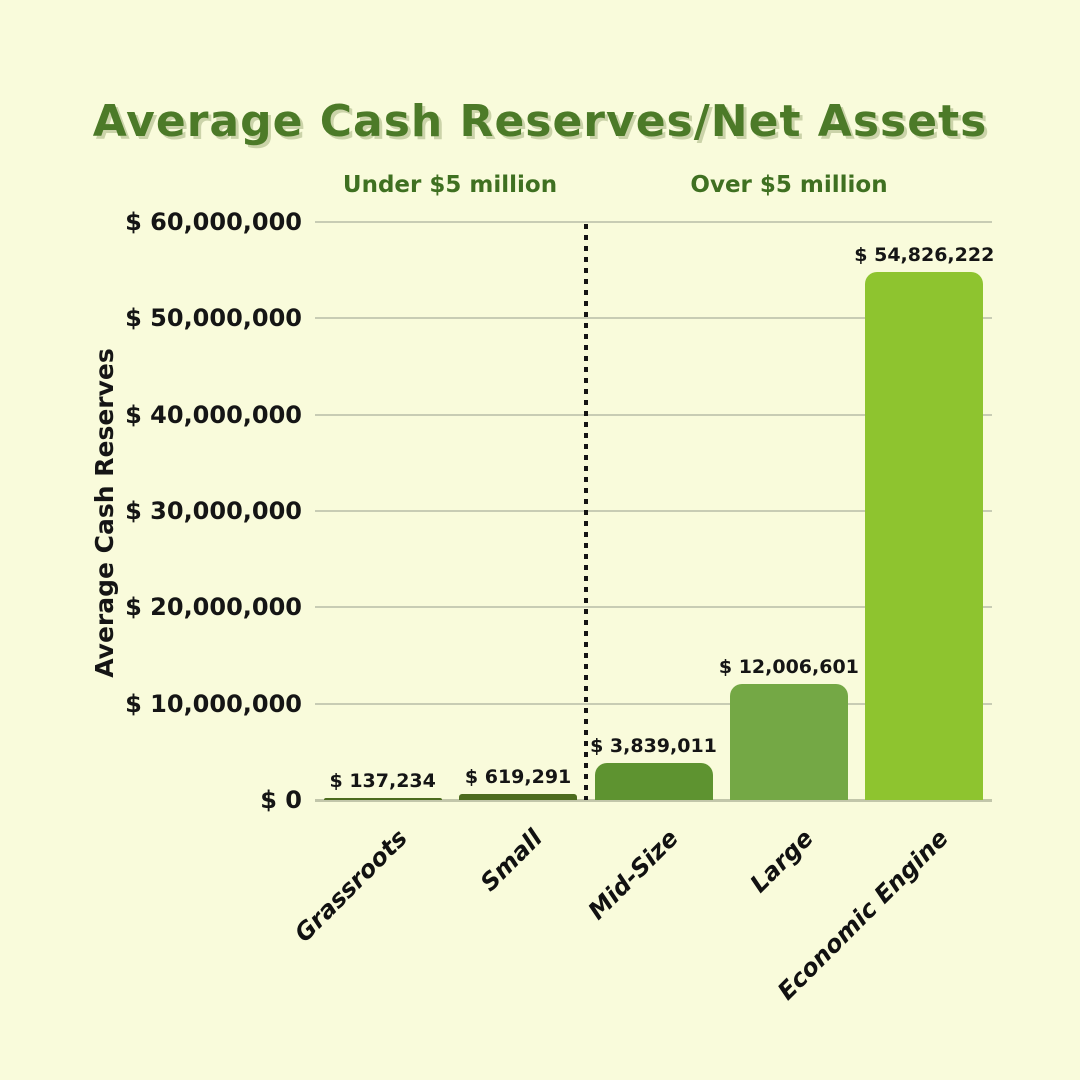  Describe the element at coordinates (213, 511) in the screenshot. I see `y-tick-label-30000000: $ 30,000,000` at that location.